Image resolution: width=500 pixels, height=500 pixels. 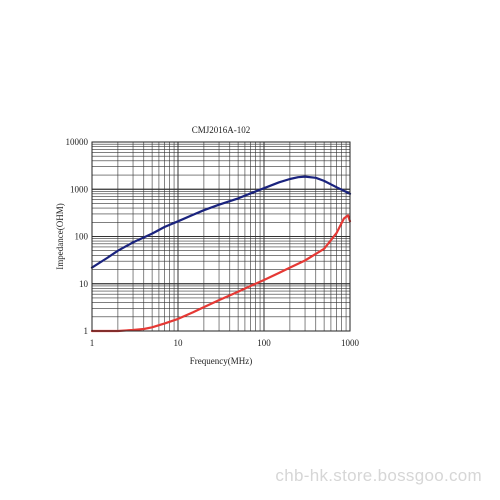 What do you see at coordinates (84, 284) in the screenshot?
I see `y-tick-label: 10` at bounding box center [84, 284].